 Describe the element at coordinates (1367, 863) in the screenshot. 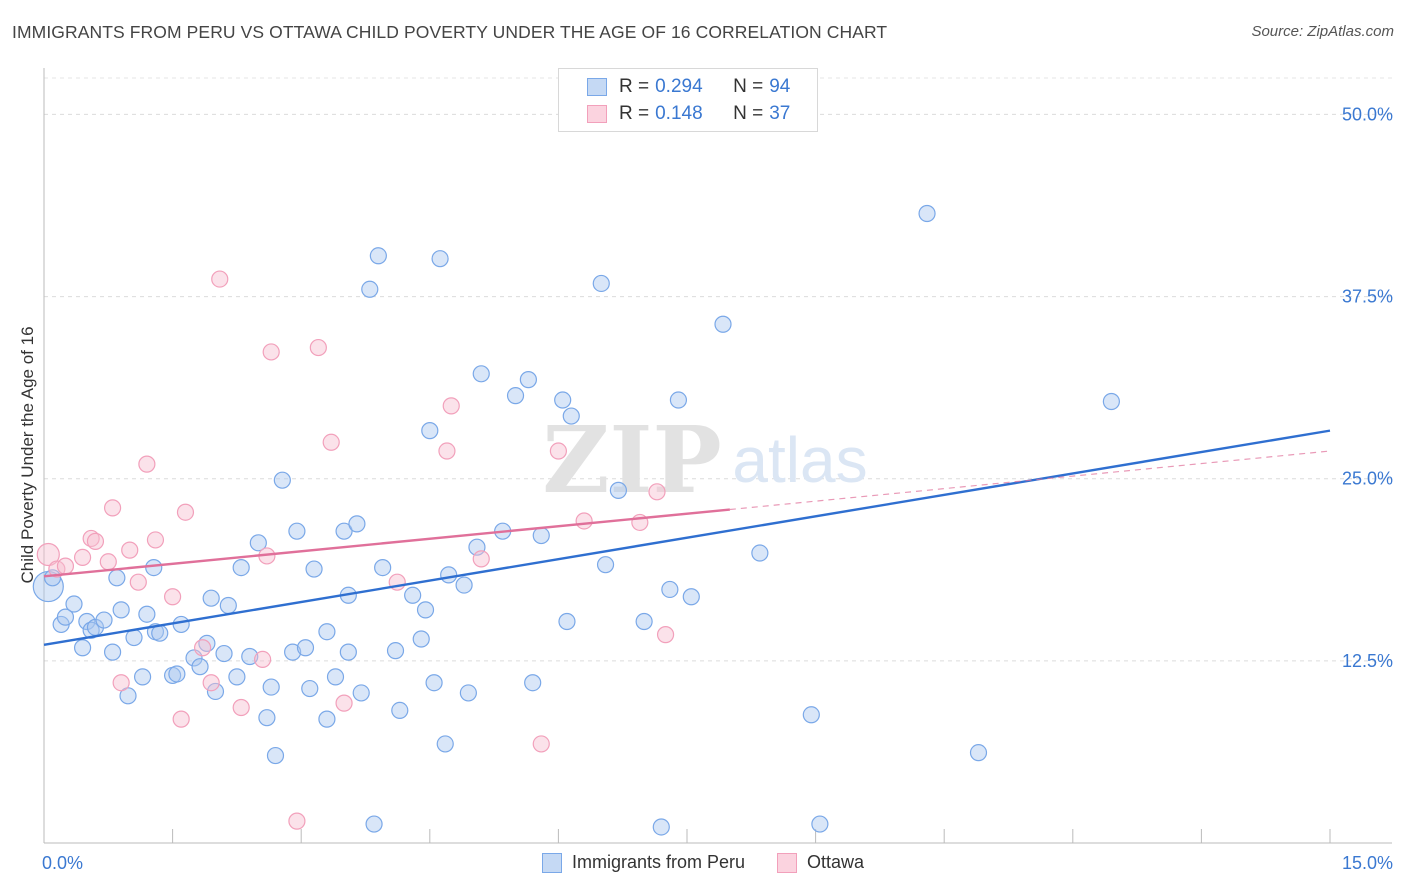

I see `x-tick-label: 15.0%` at that location.